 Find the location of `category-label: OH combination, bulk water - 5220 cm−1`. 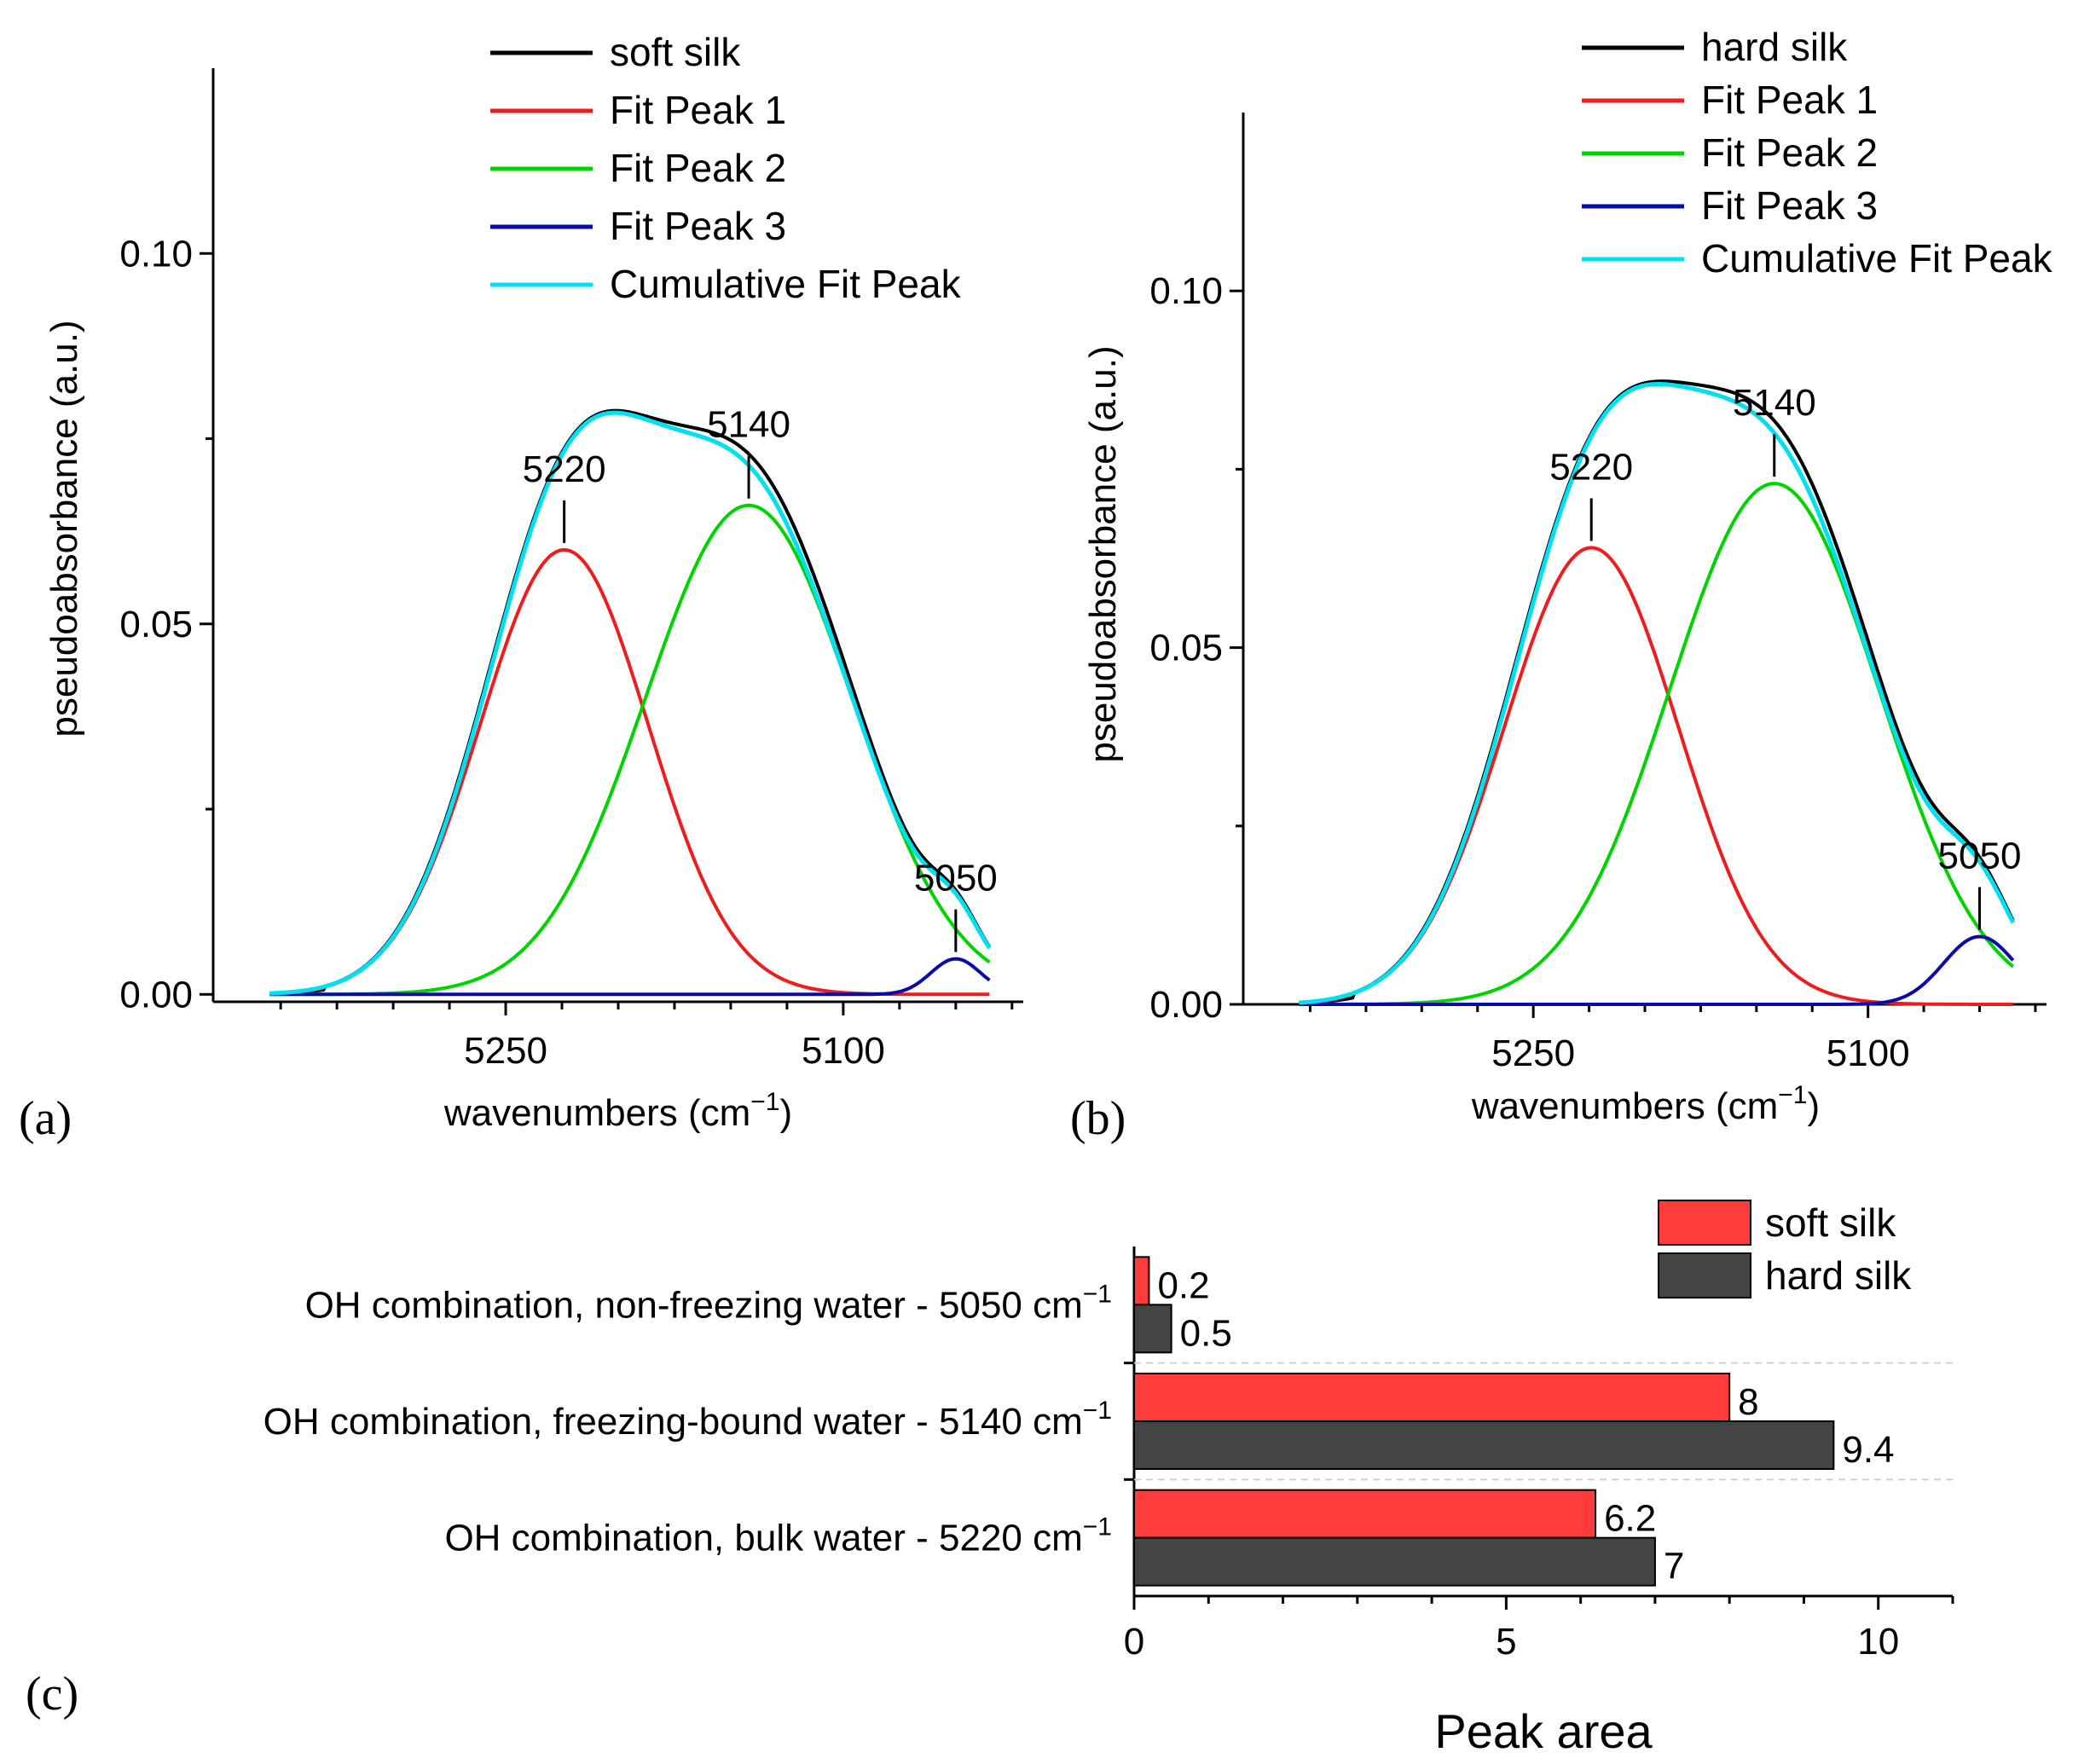

category-label: OH combination, bulk water - 5220 cm−1 is located at coordinates (778, 1536).